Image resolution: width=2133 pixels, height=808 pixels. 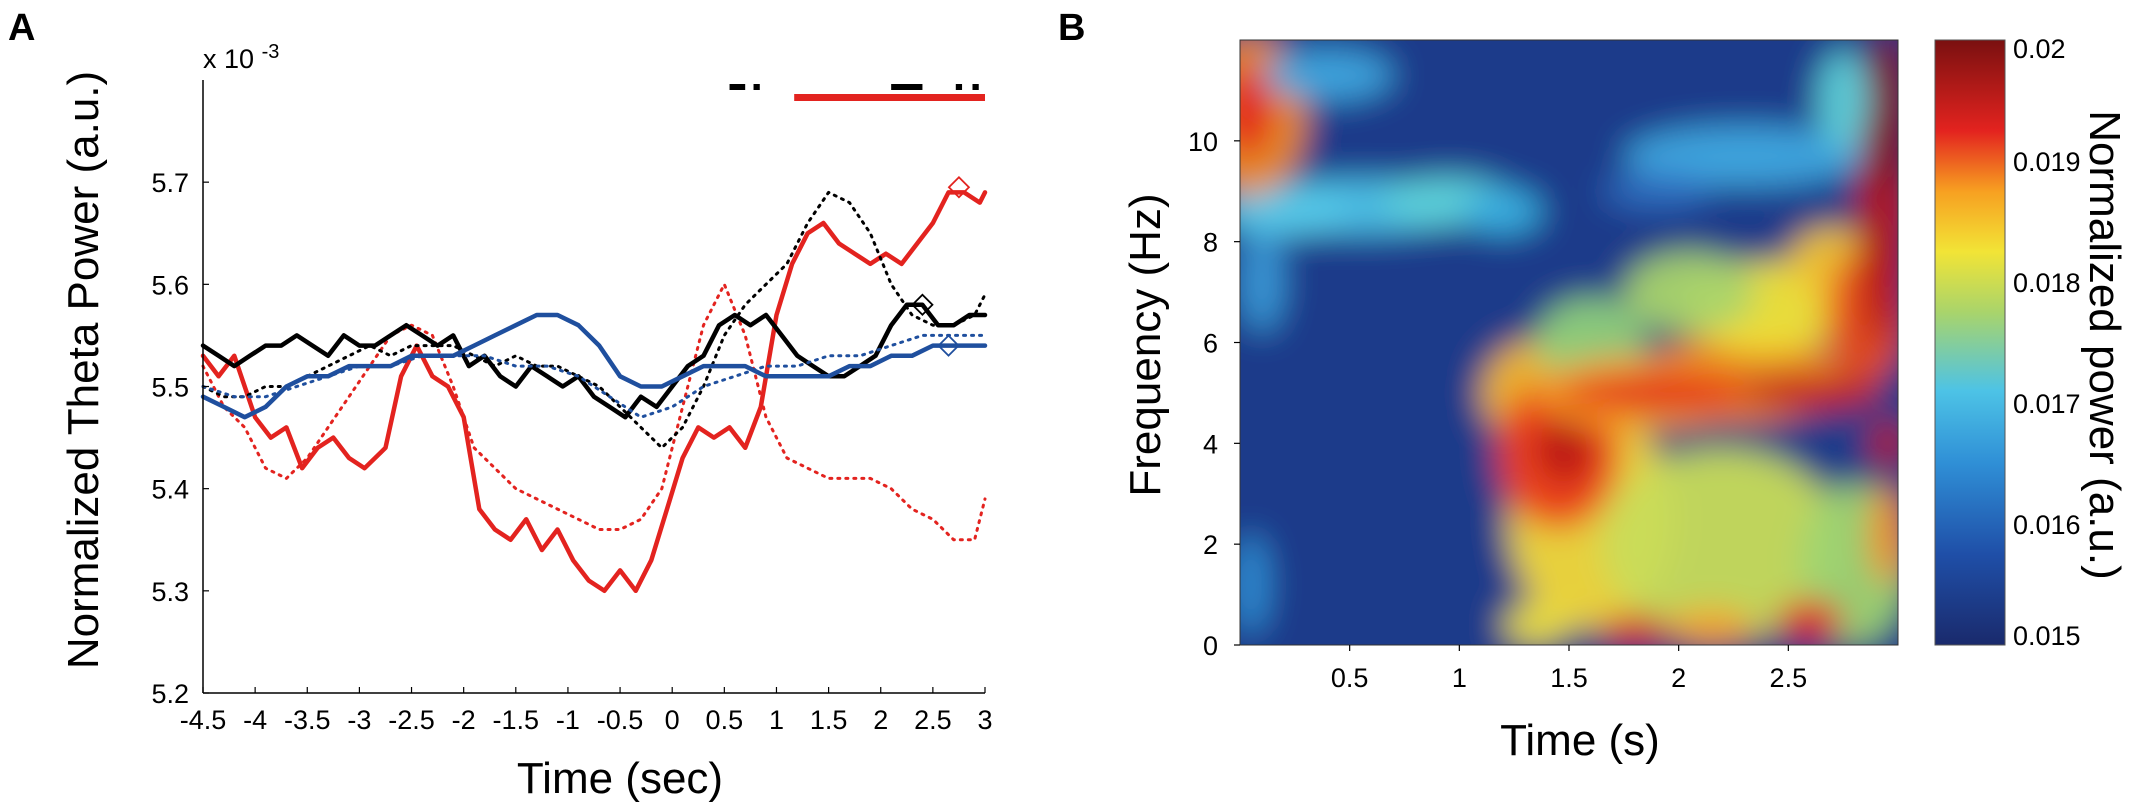 What do you see at coordinates (672, 720) in the screenshot?
I see `x-tick-label: 0` at bounding box center [672, 720].